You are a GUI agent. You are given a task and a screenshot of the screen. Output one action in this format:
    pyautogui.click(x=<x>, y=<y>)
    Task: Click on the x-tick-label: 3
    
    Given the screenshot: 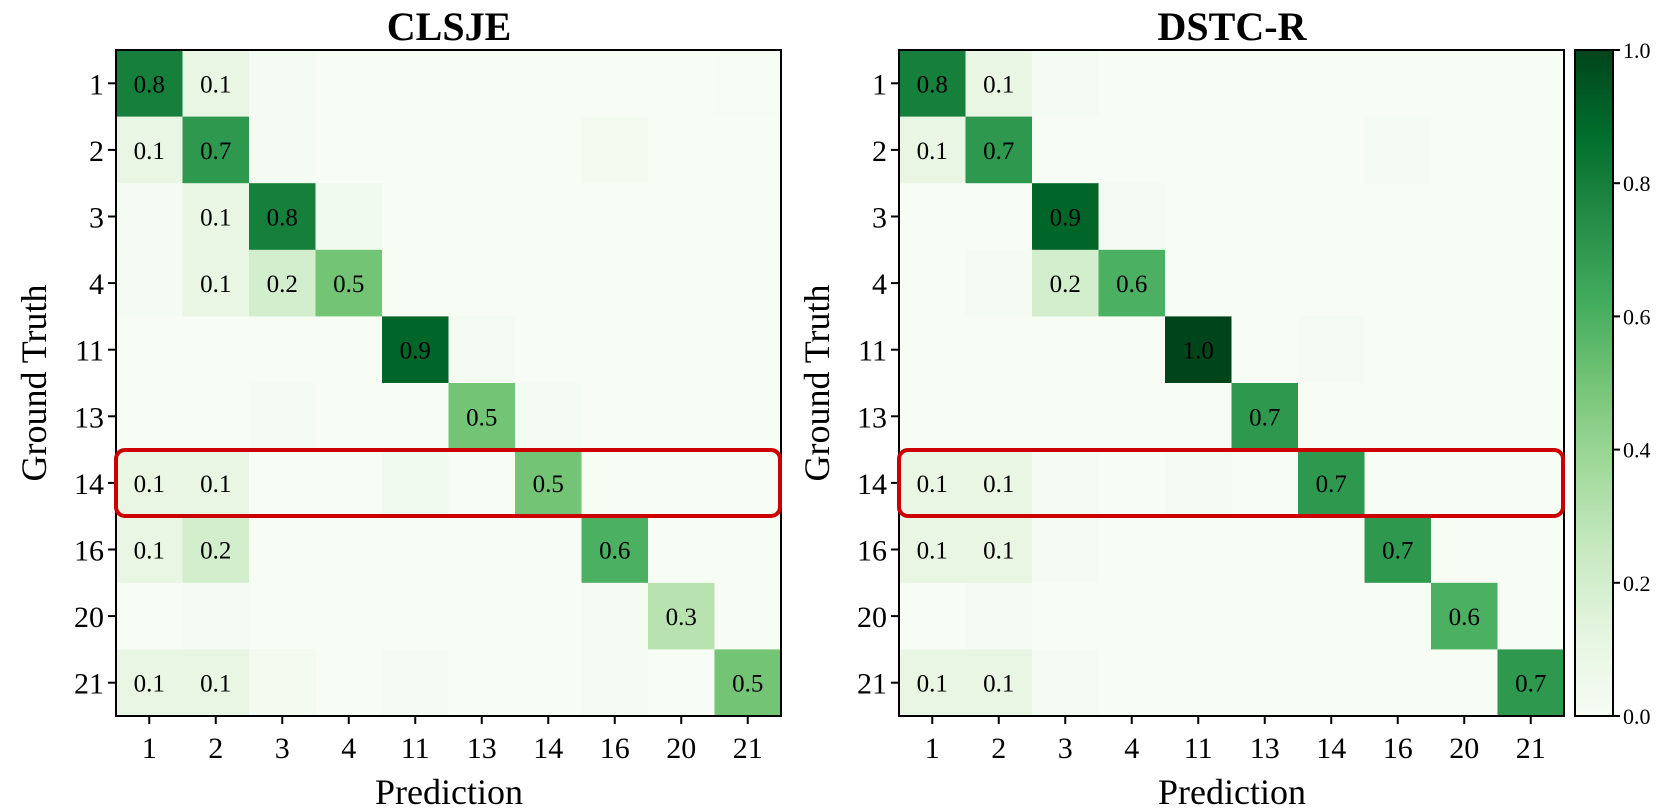 What is the action you would take?
    pyautogui.click(x=282, y=748)
    